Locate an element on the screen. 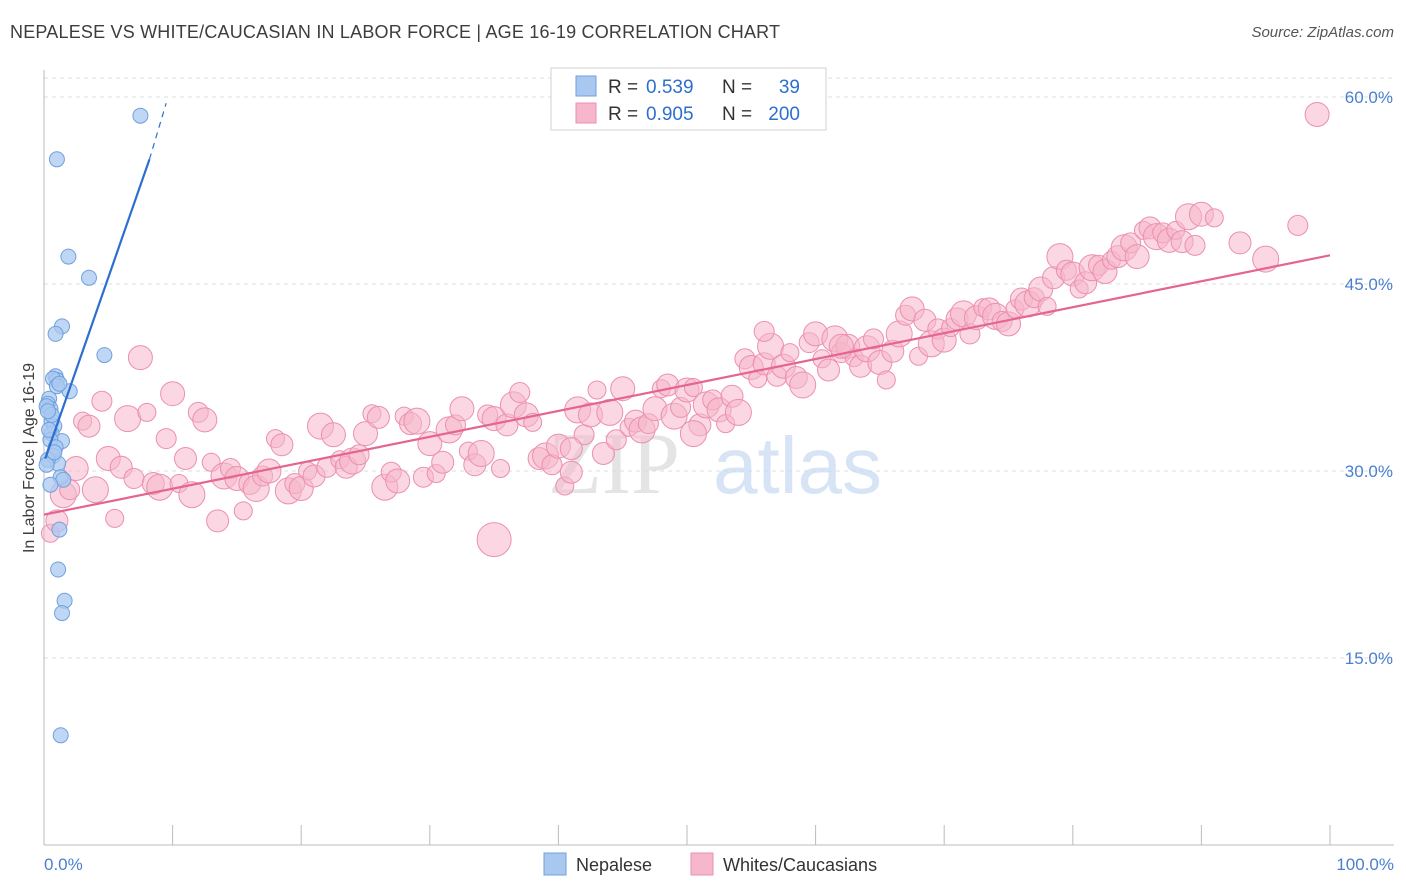 Image resolution: width=1406 pixels, height=892 pixels. x-axis-ticks is located at coordinates (687, 835).